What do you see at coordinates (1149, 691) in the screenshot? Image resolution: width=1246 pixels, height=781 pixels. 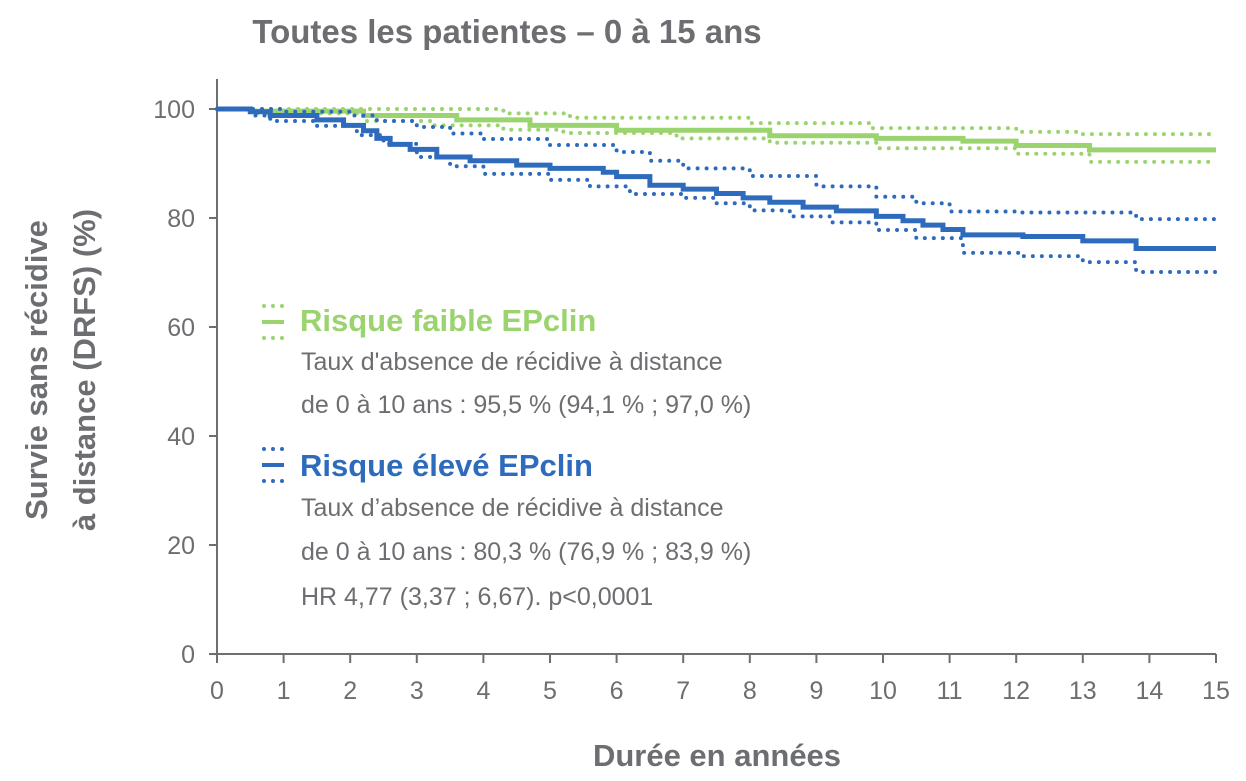 I see `x-tick-label: 14` at bounding box center [1149, 691].